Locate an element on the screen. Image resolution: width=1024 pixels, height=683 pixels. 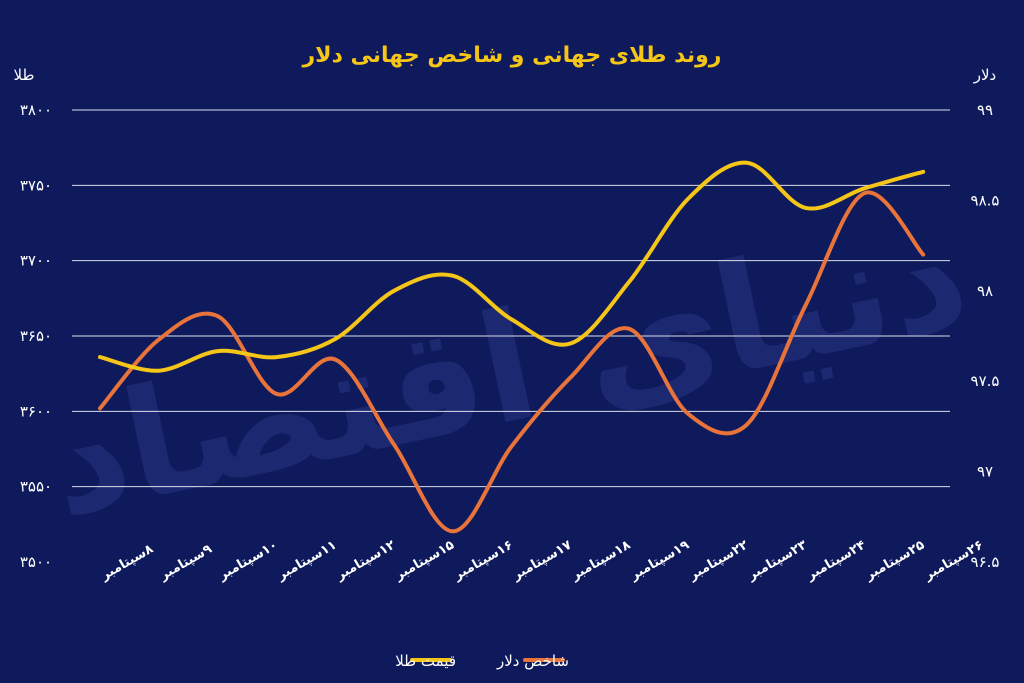
x-tick-label: ۱۸سپتامبر is located at coordinates (600, 561).